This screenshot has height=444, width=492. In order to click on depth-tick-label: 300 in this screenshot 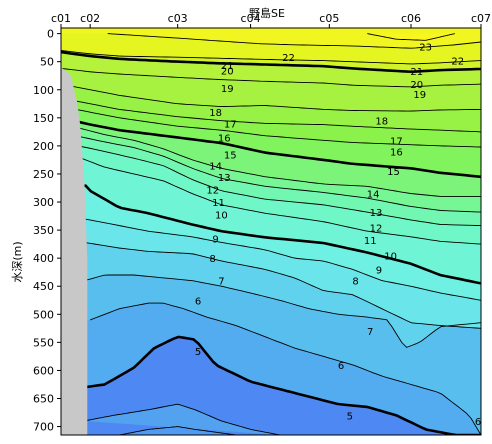, I will do `click(43, 202)`.